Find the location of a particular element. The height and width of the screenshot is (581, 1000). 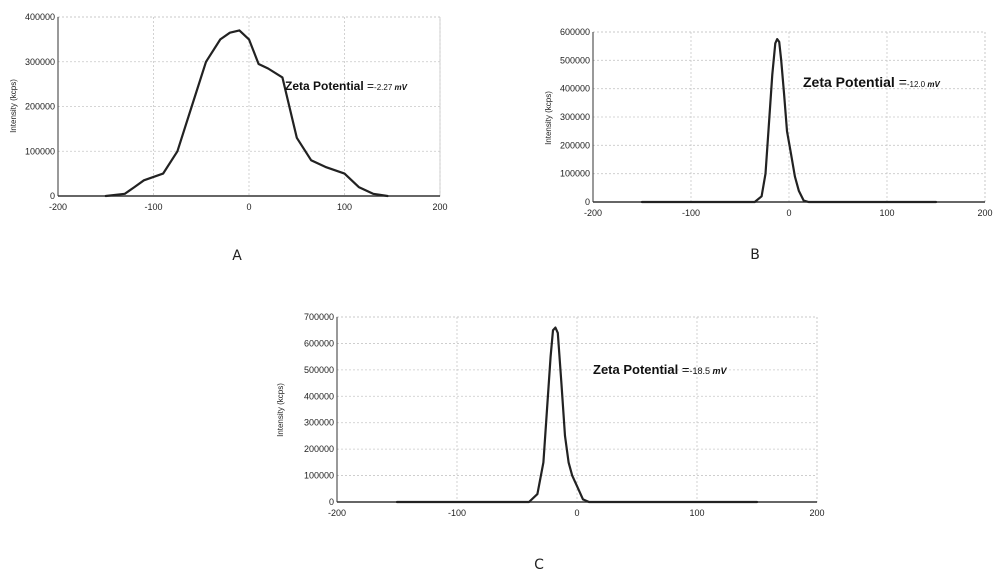

zeta-value: -12.0 is located at coordinates (917, 84).